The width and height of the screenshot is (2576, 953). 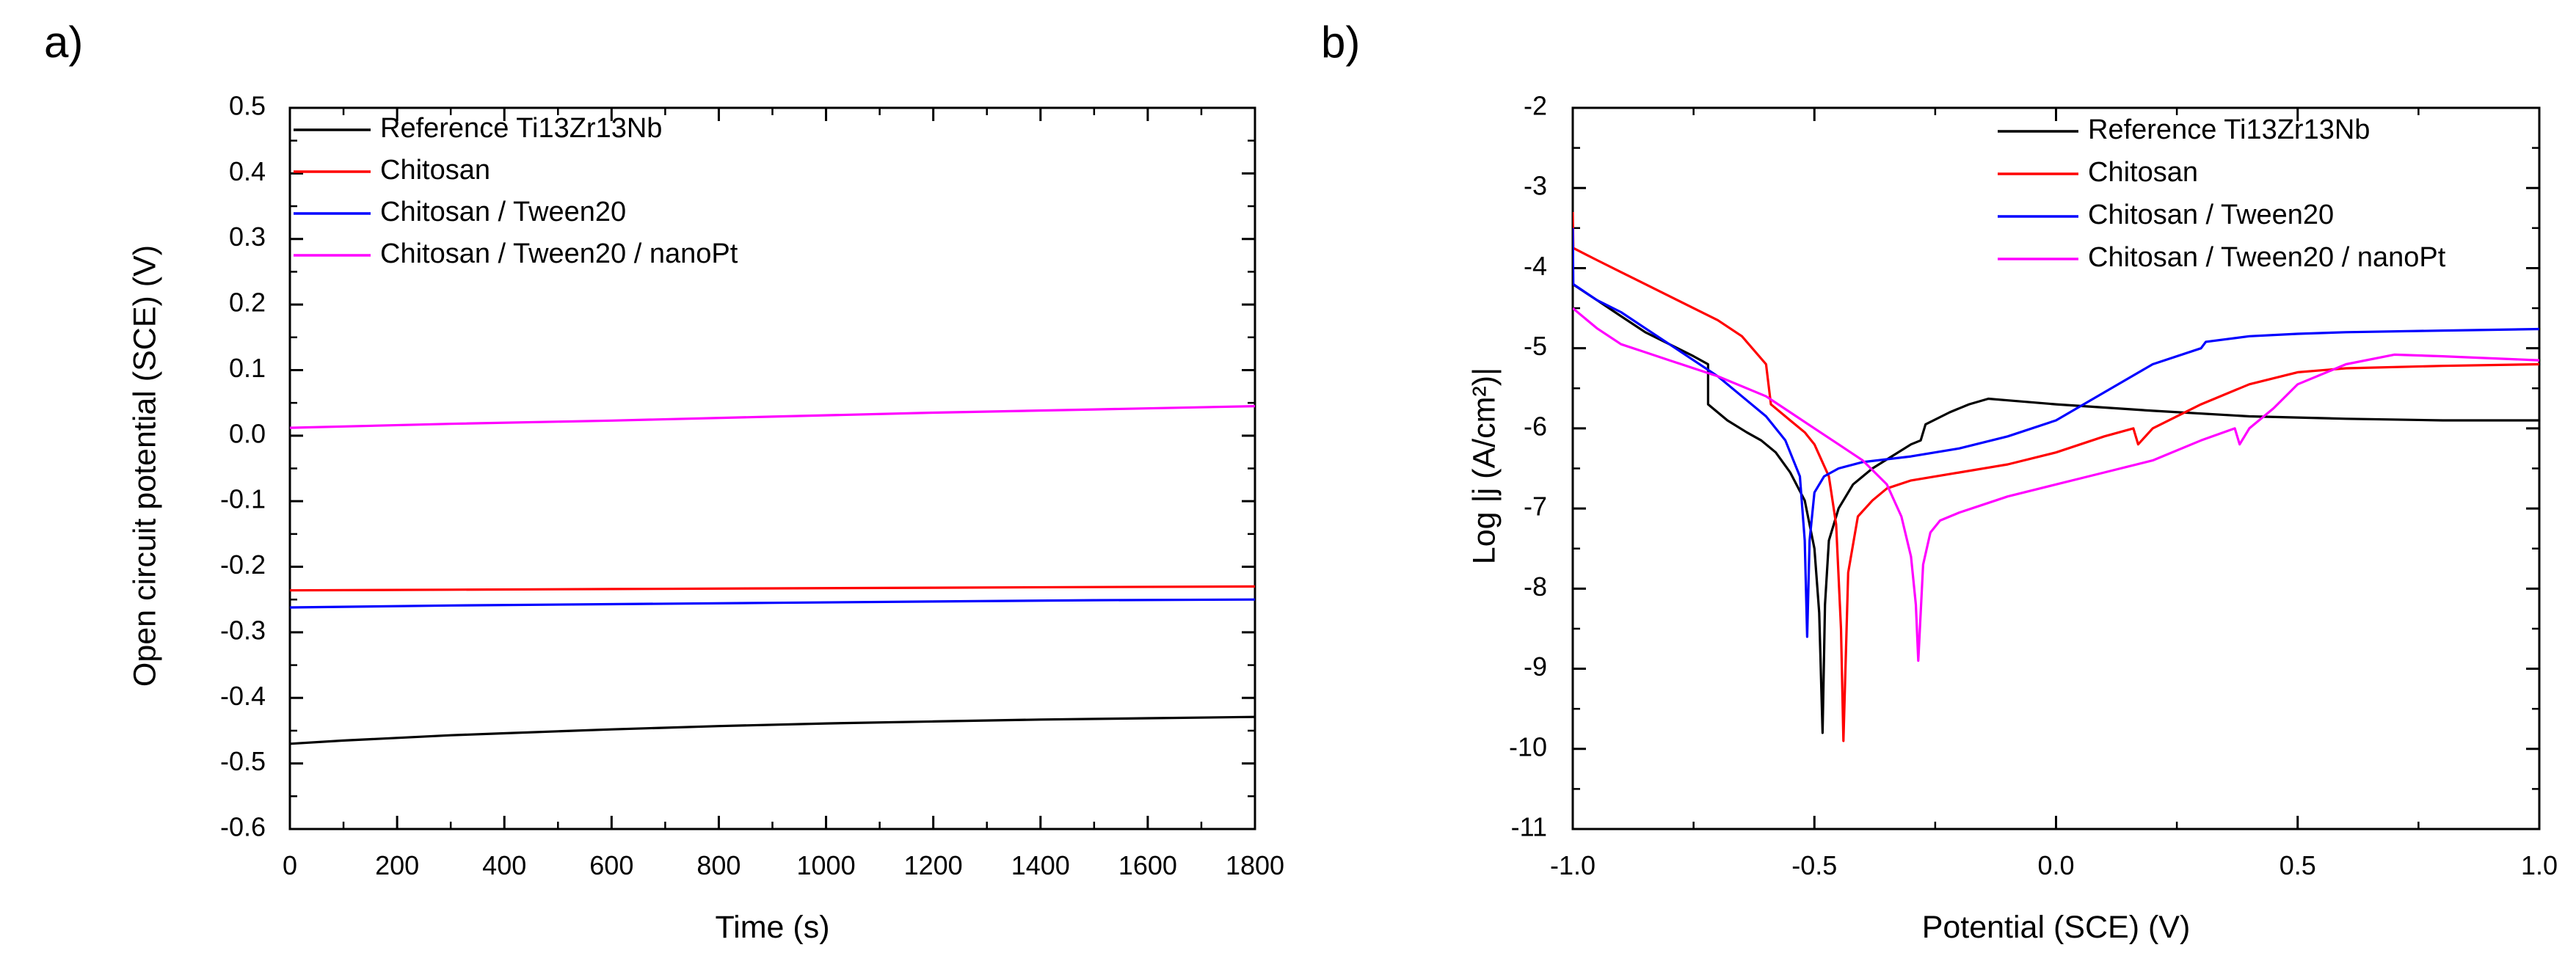 I want to click on y-tick-label: -3, so click(x=1535, y=186).